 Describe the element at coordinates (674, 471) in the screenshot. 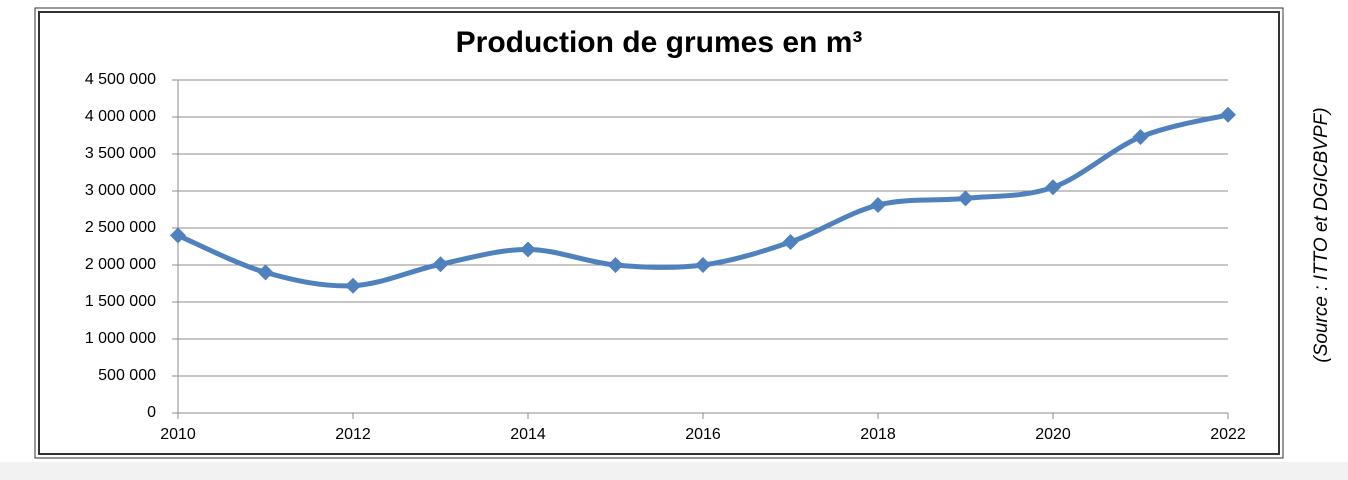

I see `footer-strip` at that location.